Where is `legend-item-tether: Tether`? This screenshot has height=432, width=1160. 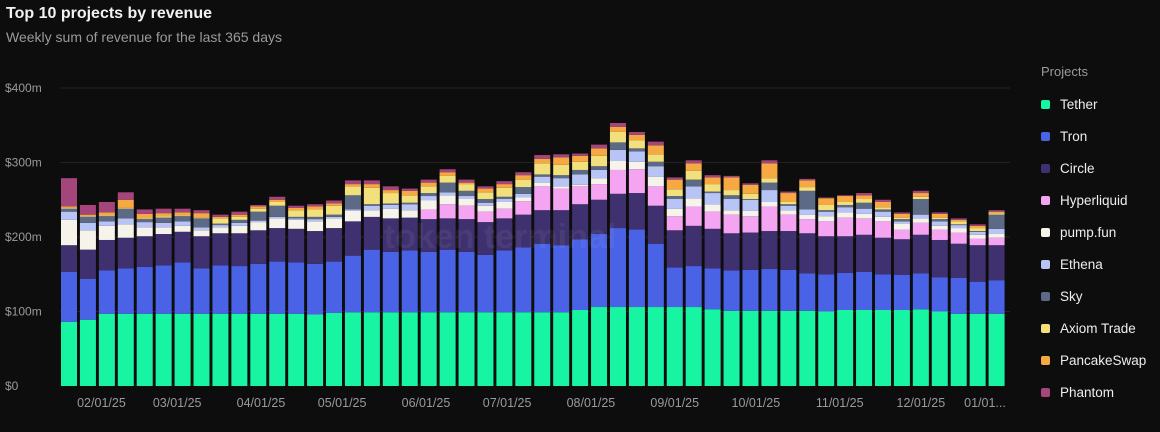
legend-item-tether: Tether is located at coordinates (1093, 104).